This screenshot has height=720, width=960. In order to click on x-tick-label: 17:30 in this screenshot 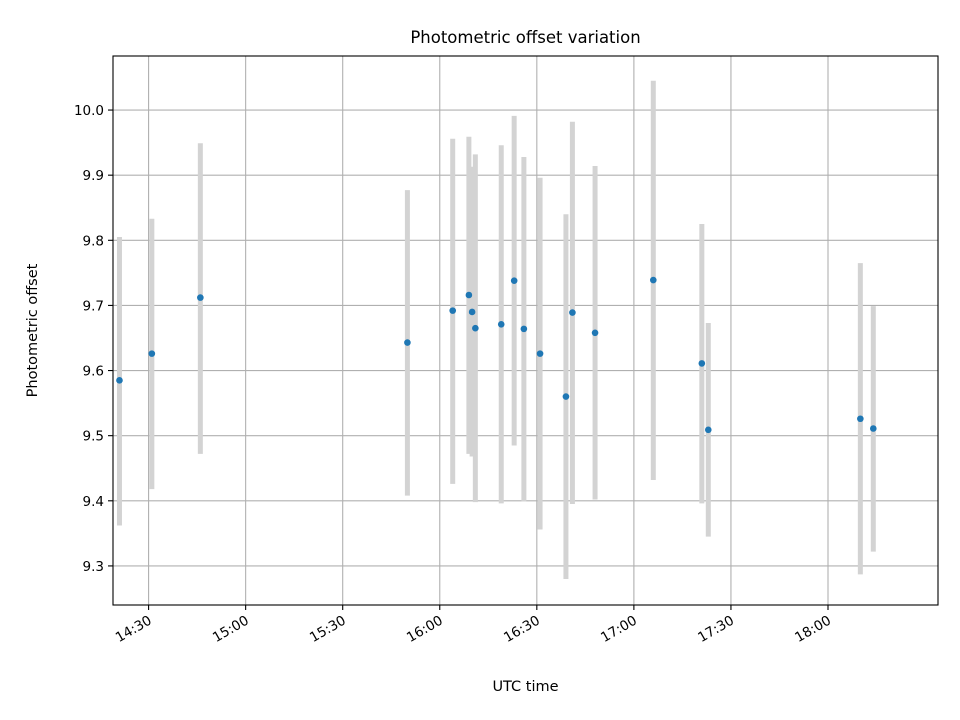, I will do `click(716, 629)`.